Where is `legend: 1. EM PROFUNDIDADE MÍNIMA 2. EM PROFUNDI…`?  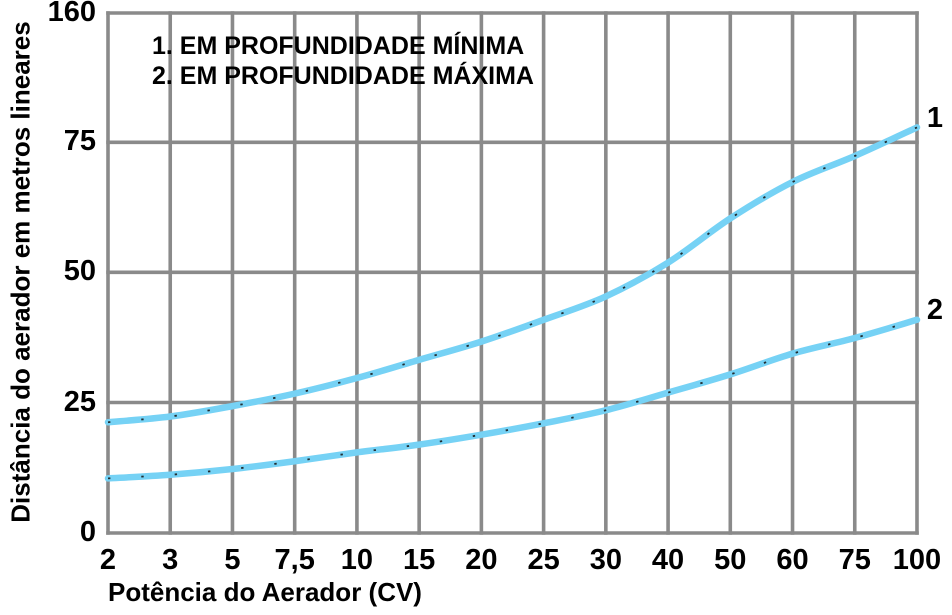
legend: 1. EM PROFUNDIDADE MÍNIMA 2. EM PROFUNDI… is located at coordinates (343, 61).